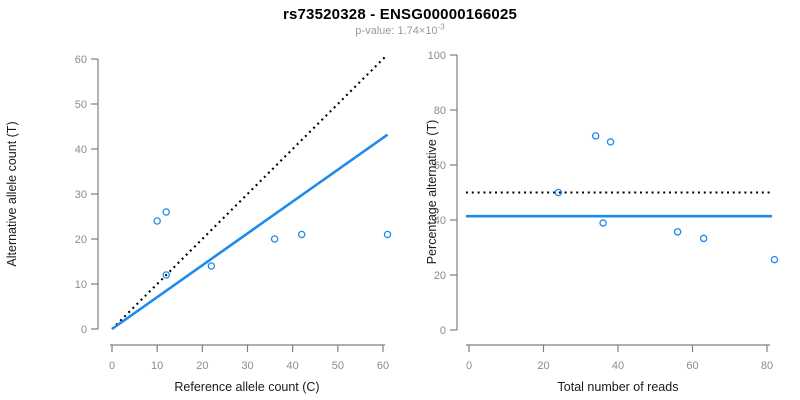 Image resolution: width=800 pixels, height=400 pixels. What do you see at coordinates (81, 105) in the screenshot?
I see `y-tick-label: 50` at bounding box center [81, 105].